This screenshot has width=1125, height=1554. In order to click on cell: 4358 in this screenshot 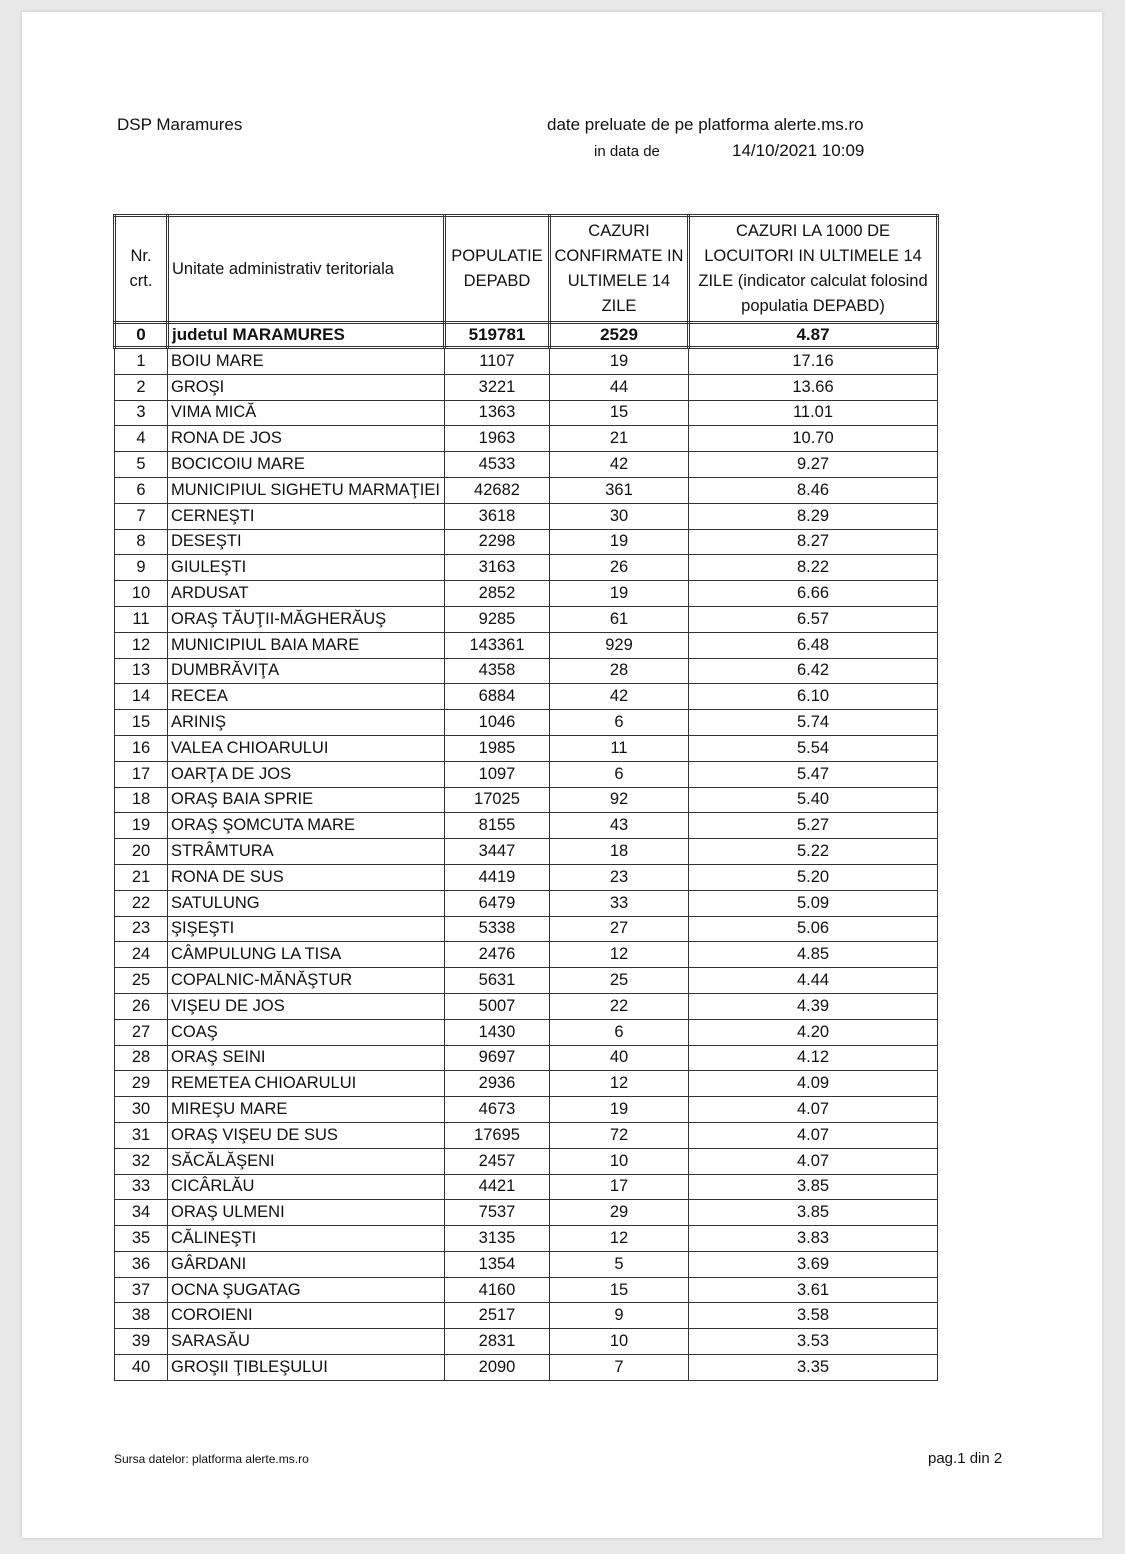, I will do `click(497, 671)`.